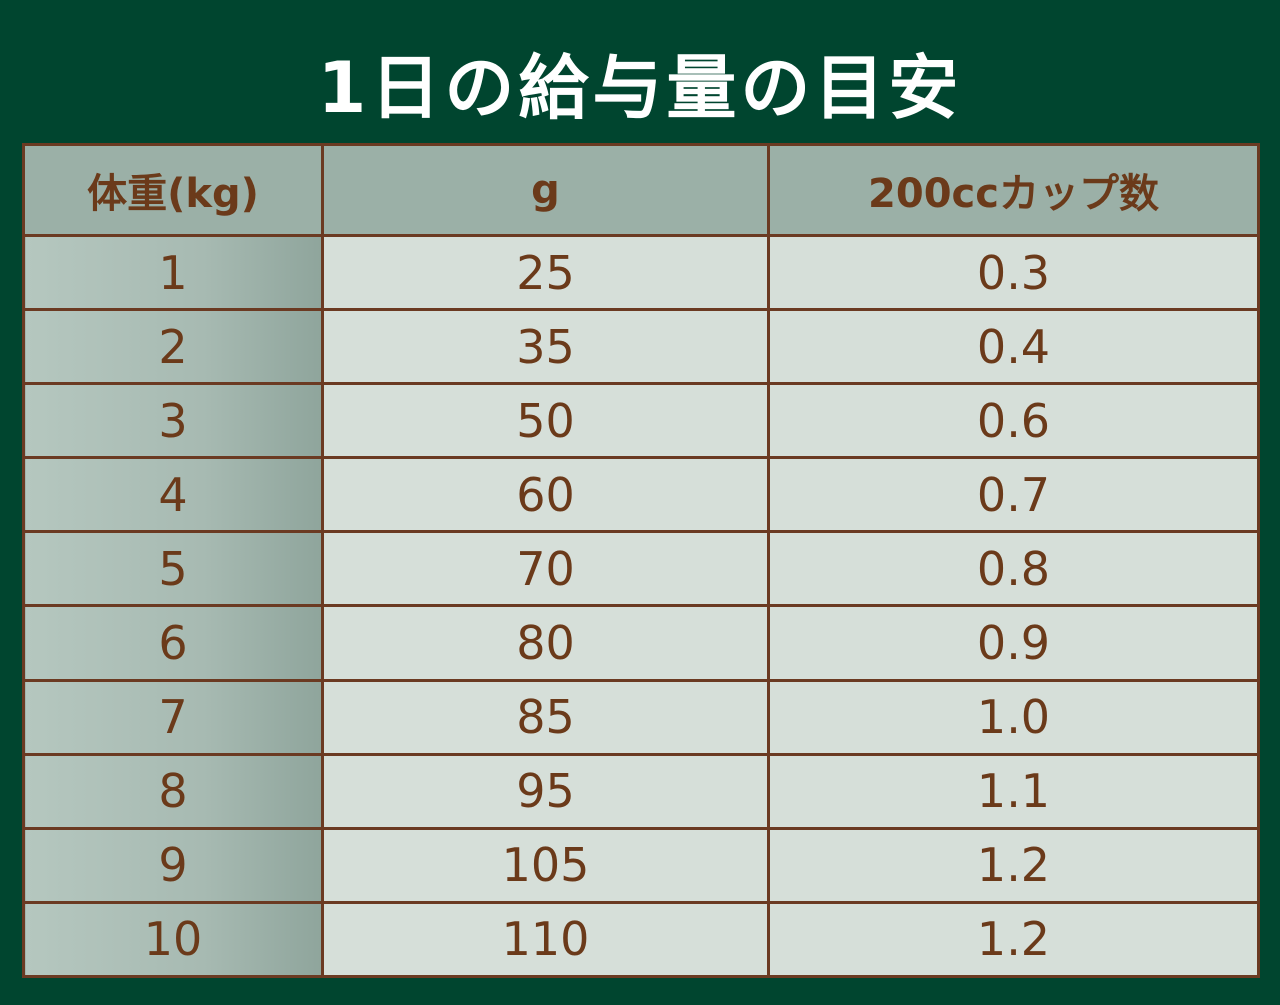 This screenshot has width=1280, height=1005. What do you see at coordinates (545, 865) in the screenshot?
I see `grams-cell: 105` at bounding box center [545, 865].